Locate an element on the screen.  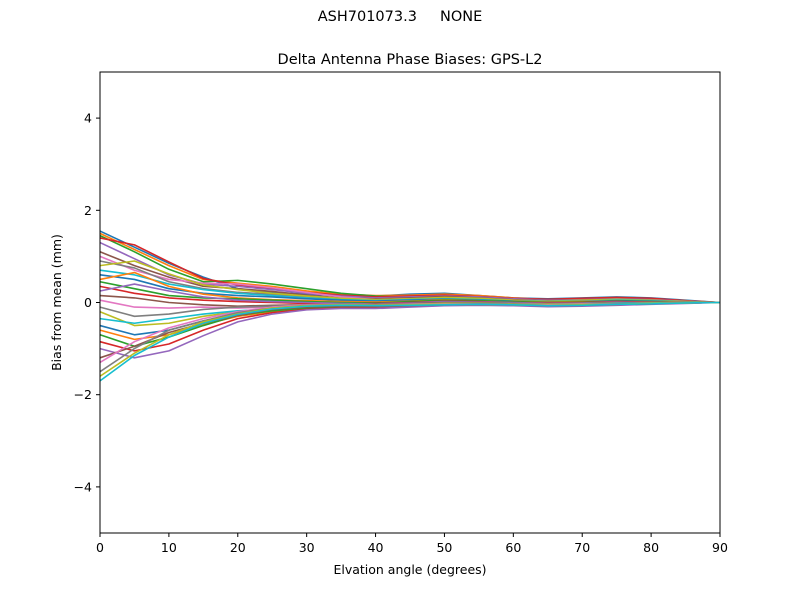
y-tick-label: 0 is located at coordinates (88, 302).